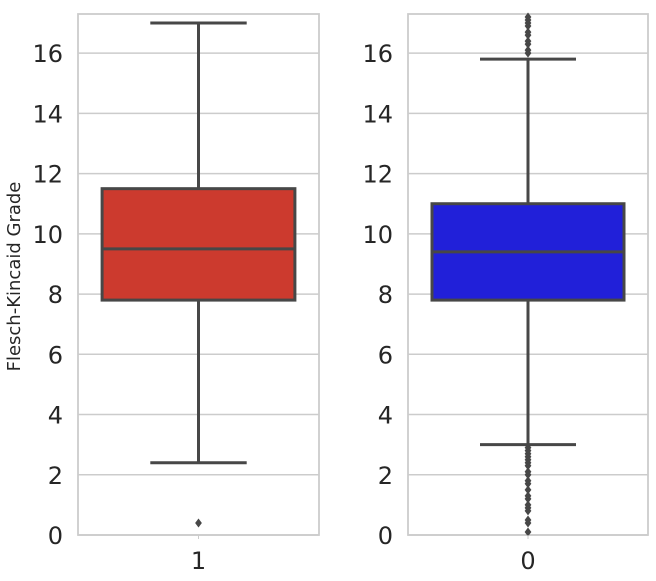  Describe the element at coordinates (198, 561) in the screenshot. I see `x-tick-label: 1` at that location.